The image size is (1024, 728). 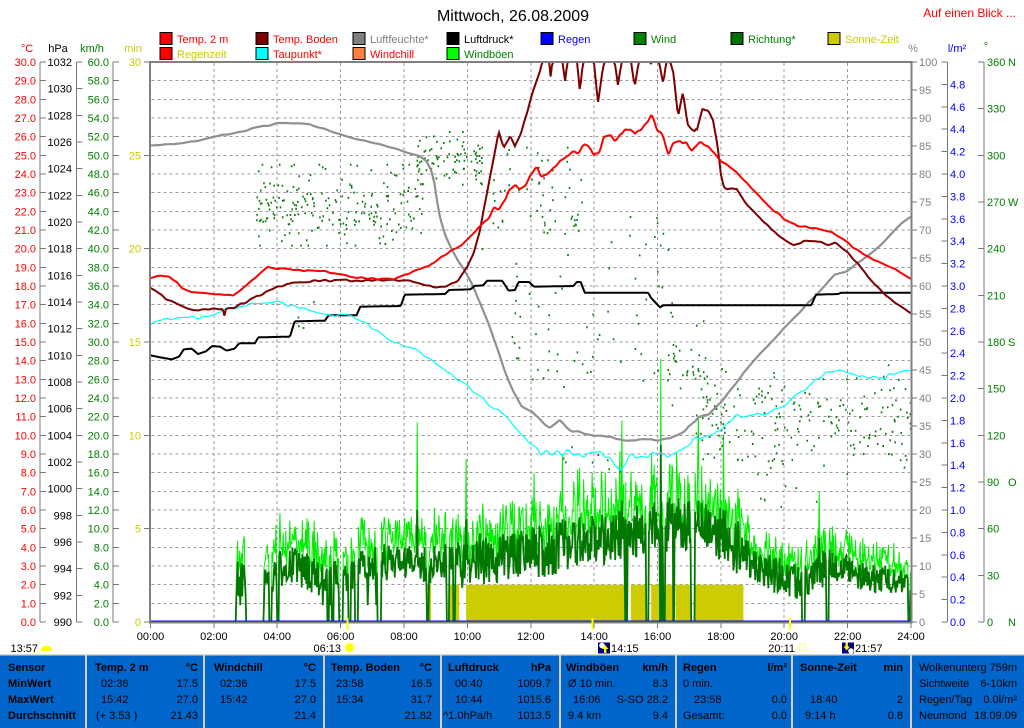 What do you see at coordinates (957, 175) in the screenshot?
I see `svg-text: 4.0` at bounding box center [957, 175].